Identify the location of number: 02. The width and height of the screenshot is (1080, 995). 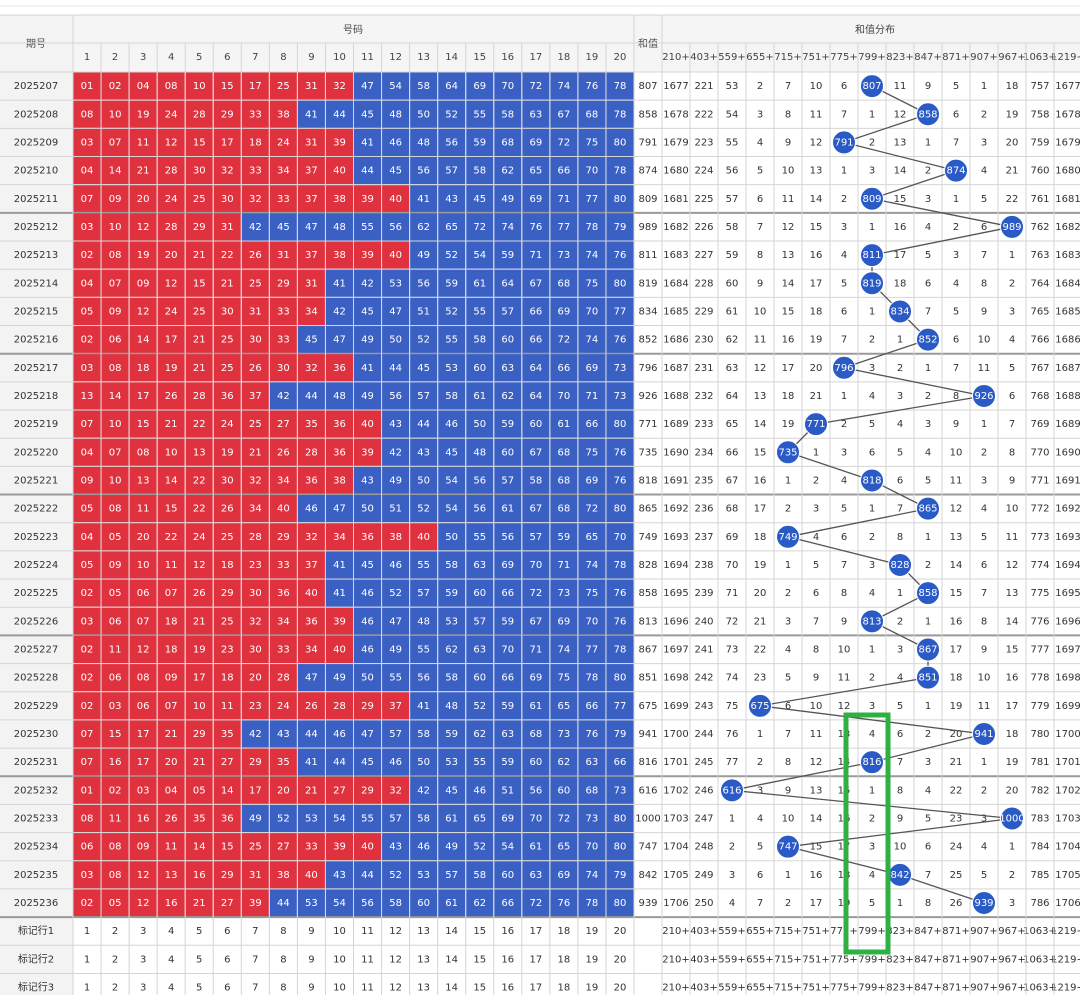
(87, 340).